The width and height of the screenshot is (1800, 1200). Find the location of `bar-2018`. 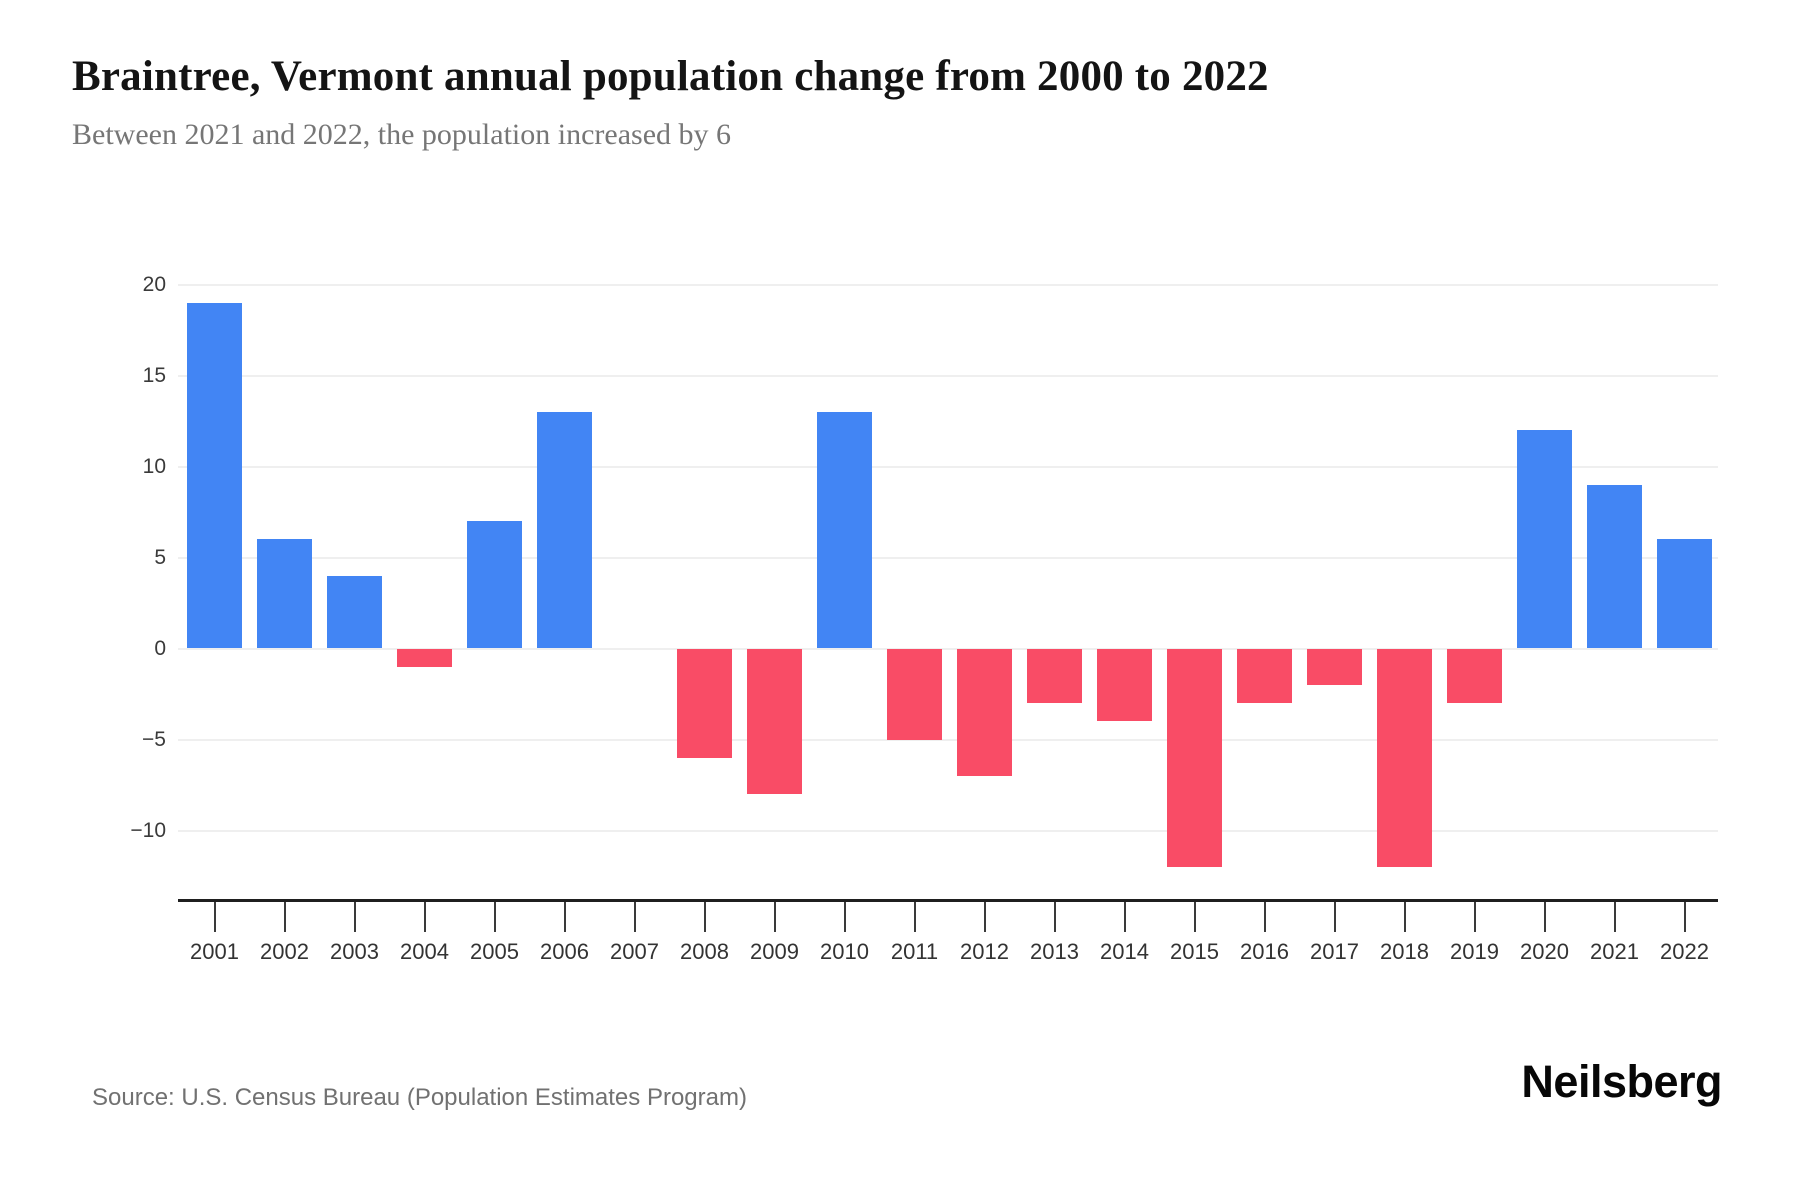

bar-2018 is located at coordinates (1404, 757).